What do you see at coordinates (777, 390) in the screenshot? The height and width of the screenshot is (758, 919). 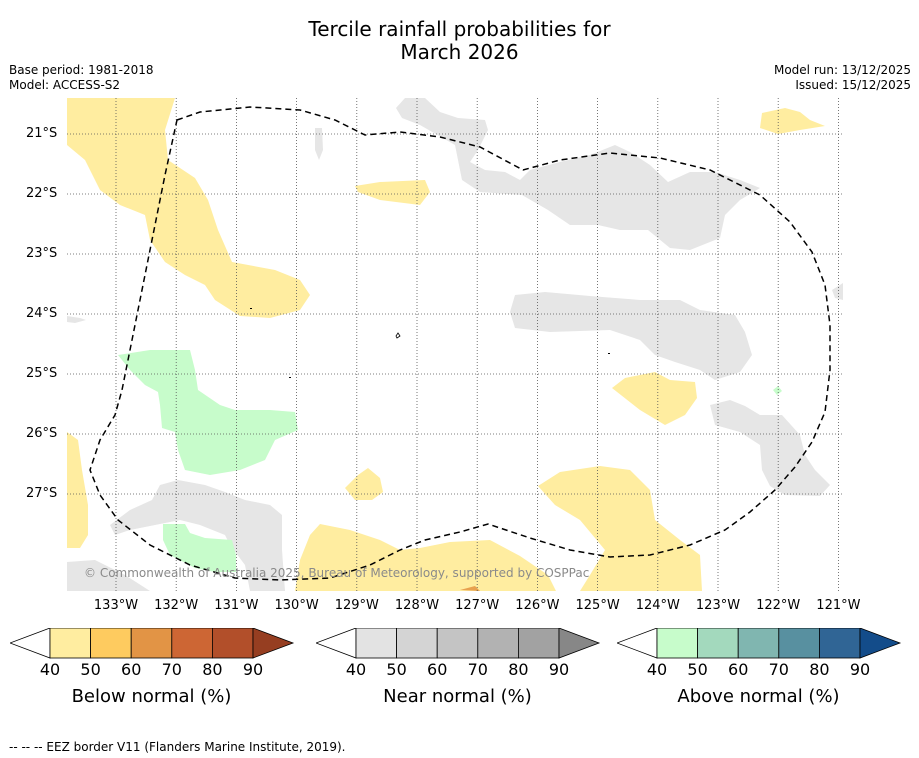 I see `above-region-east-dot` at bounding box center [777, 390].